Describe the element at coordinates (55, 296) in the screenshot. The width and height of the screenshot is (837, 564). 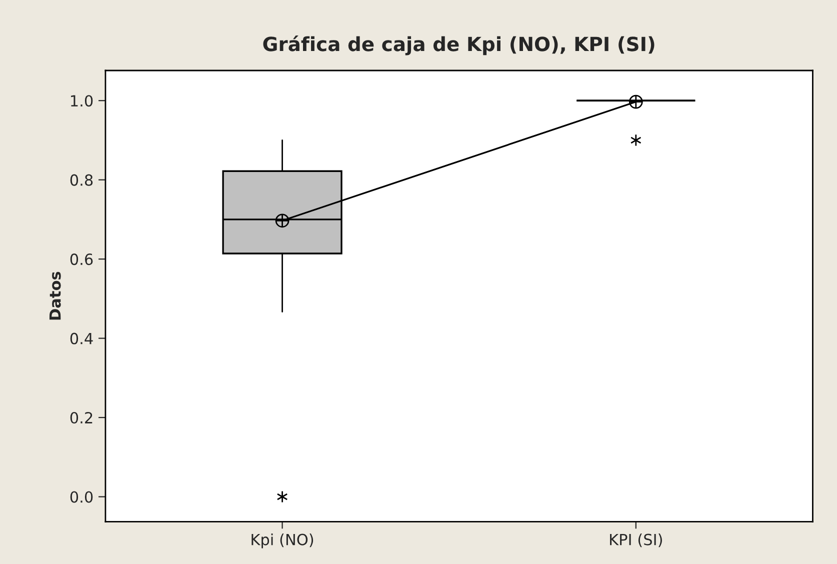
I see `y-axis-title: Datos` at that location.